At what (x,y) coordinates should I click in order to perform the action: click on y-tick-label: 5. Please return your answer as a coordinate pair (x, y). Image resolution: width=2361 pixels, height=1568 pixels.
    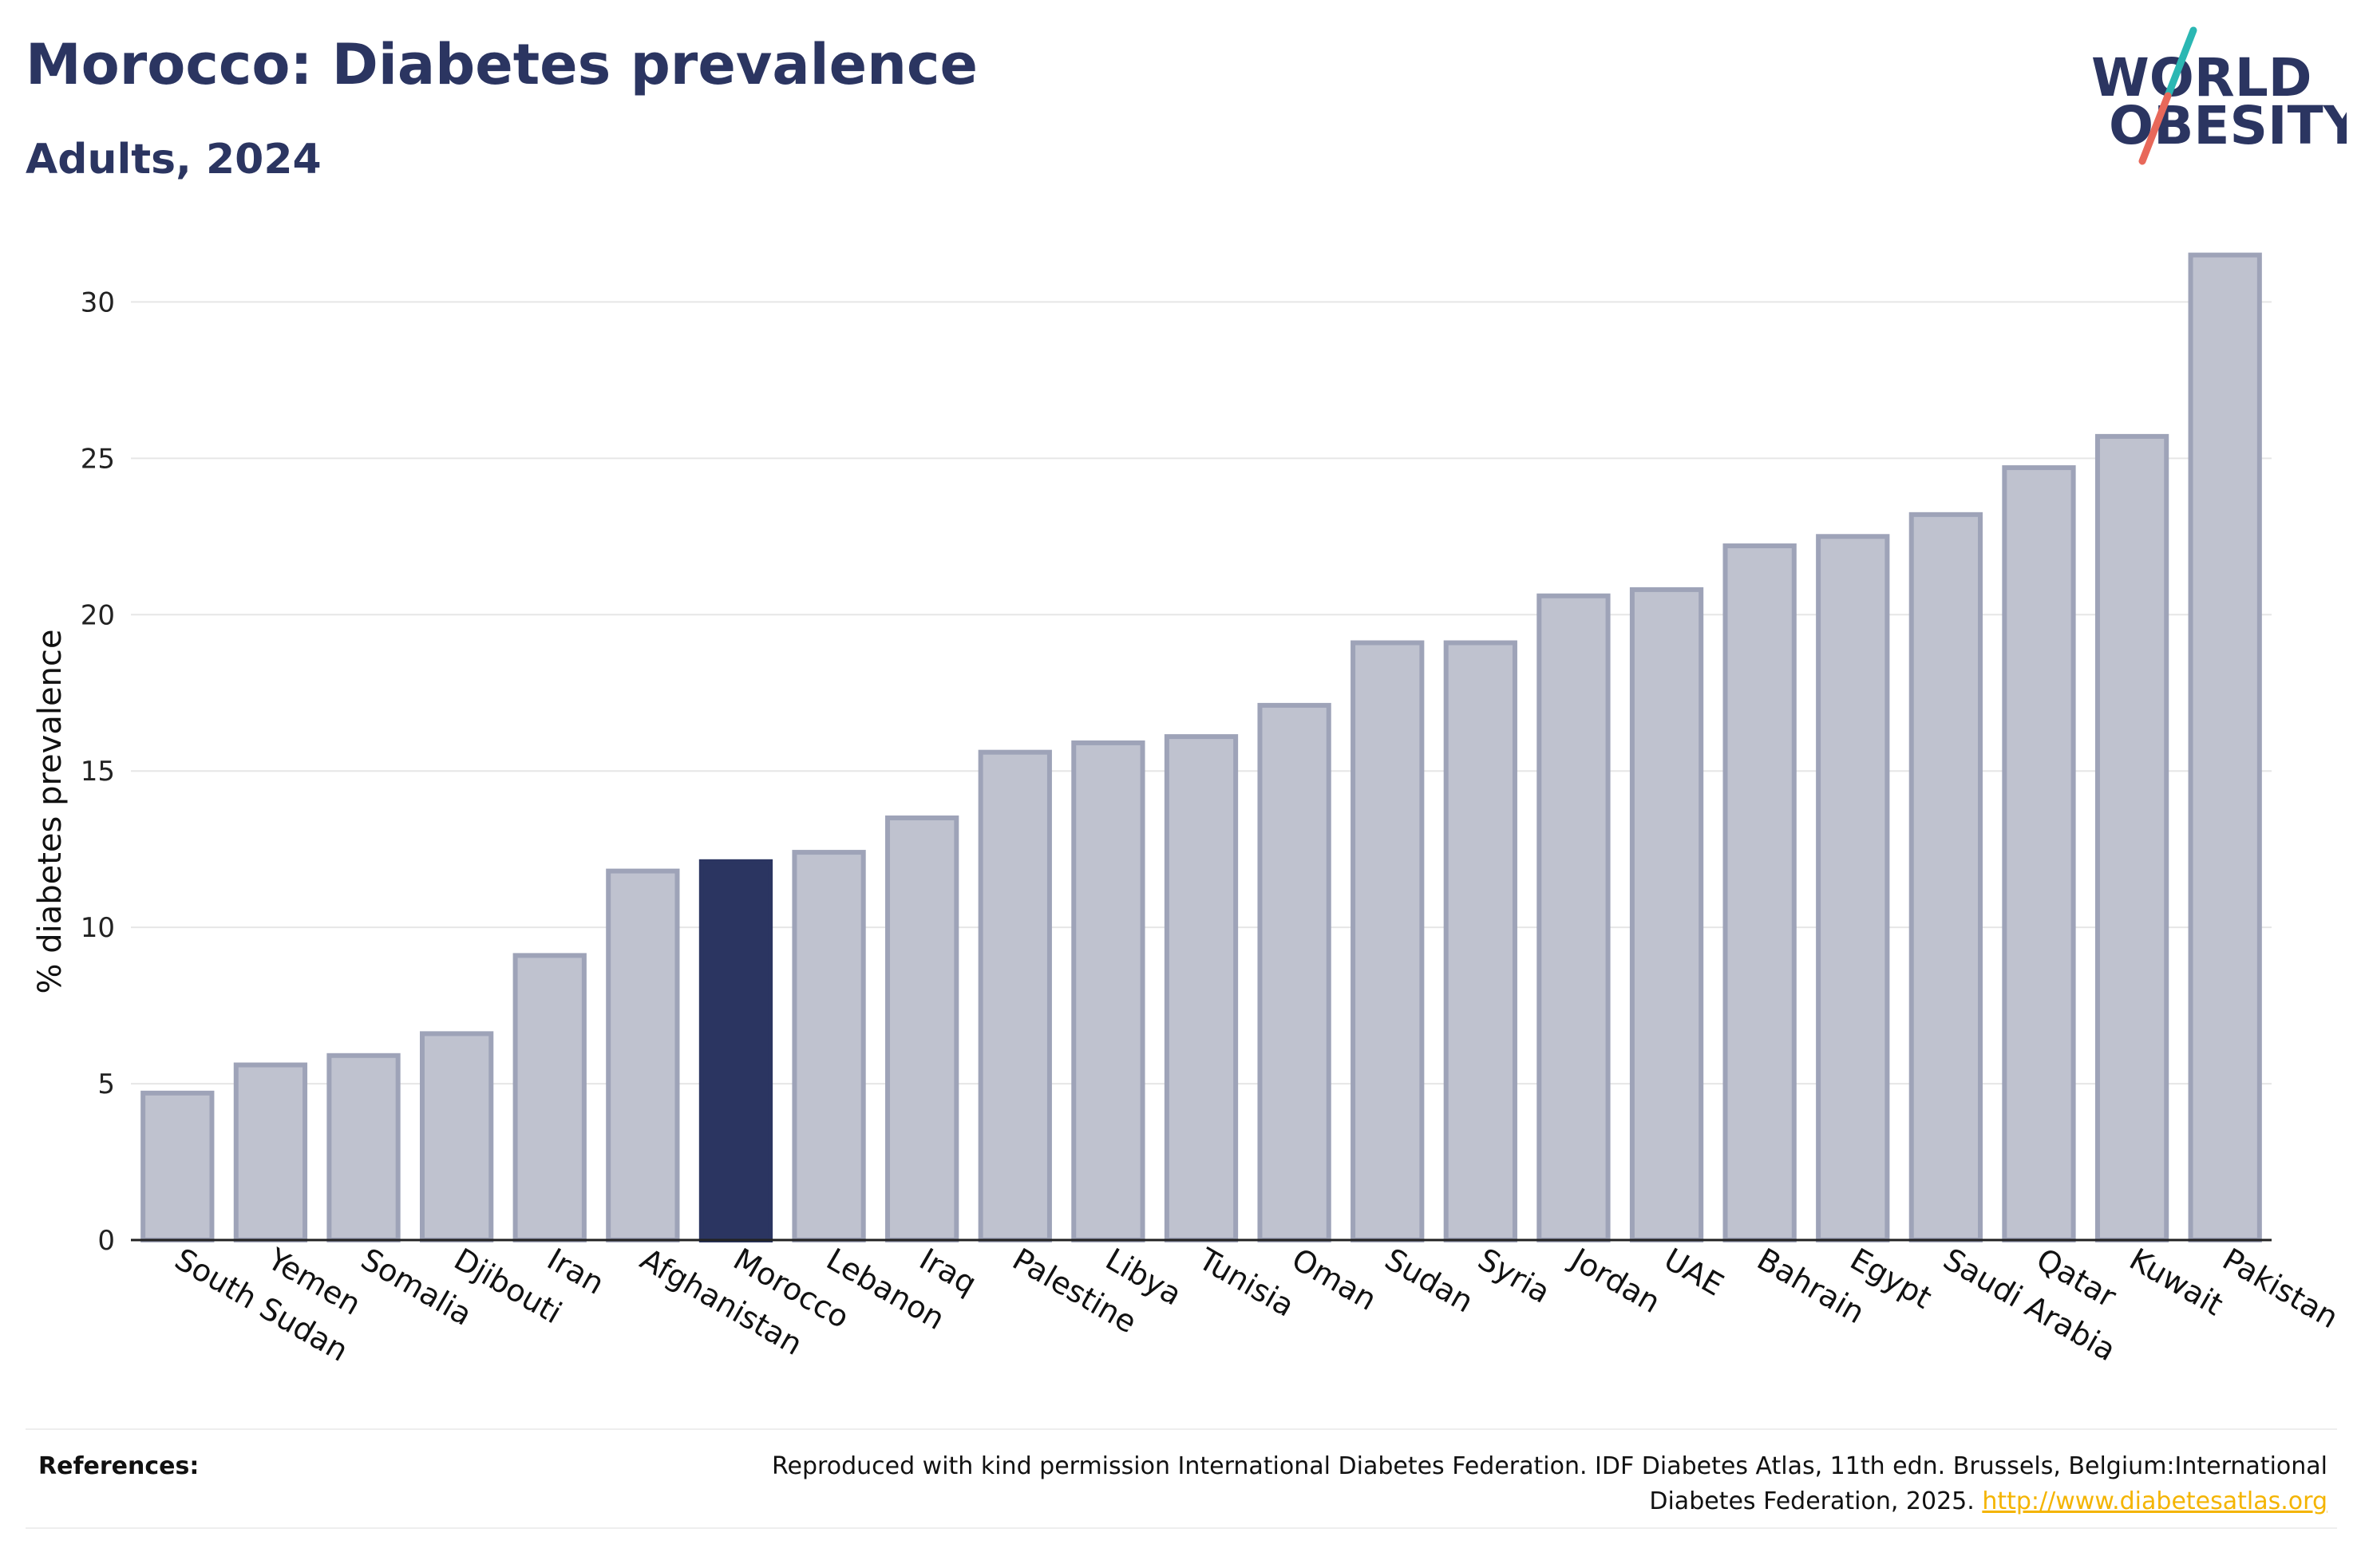
    Looking at the image, I should click on (106, 1084).